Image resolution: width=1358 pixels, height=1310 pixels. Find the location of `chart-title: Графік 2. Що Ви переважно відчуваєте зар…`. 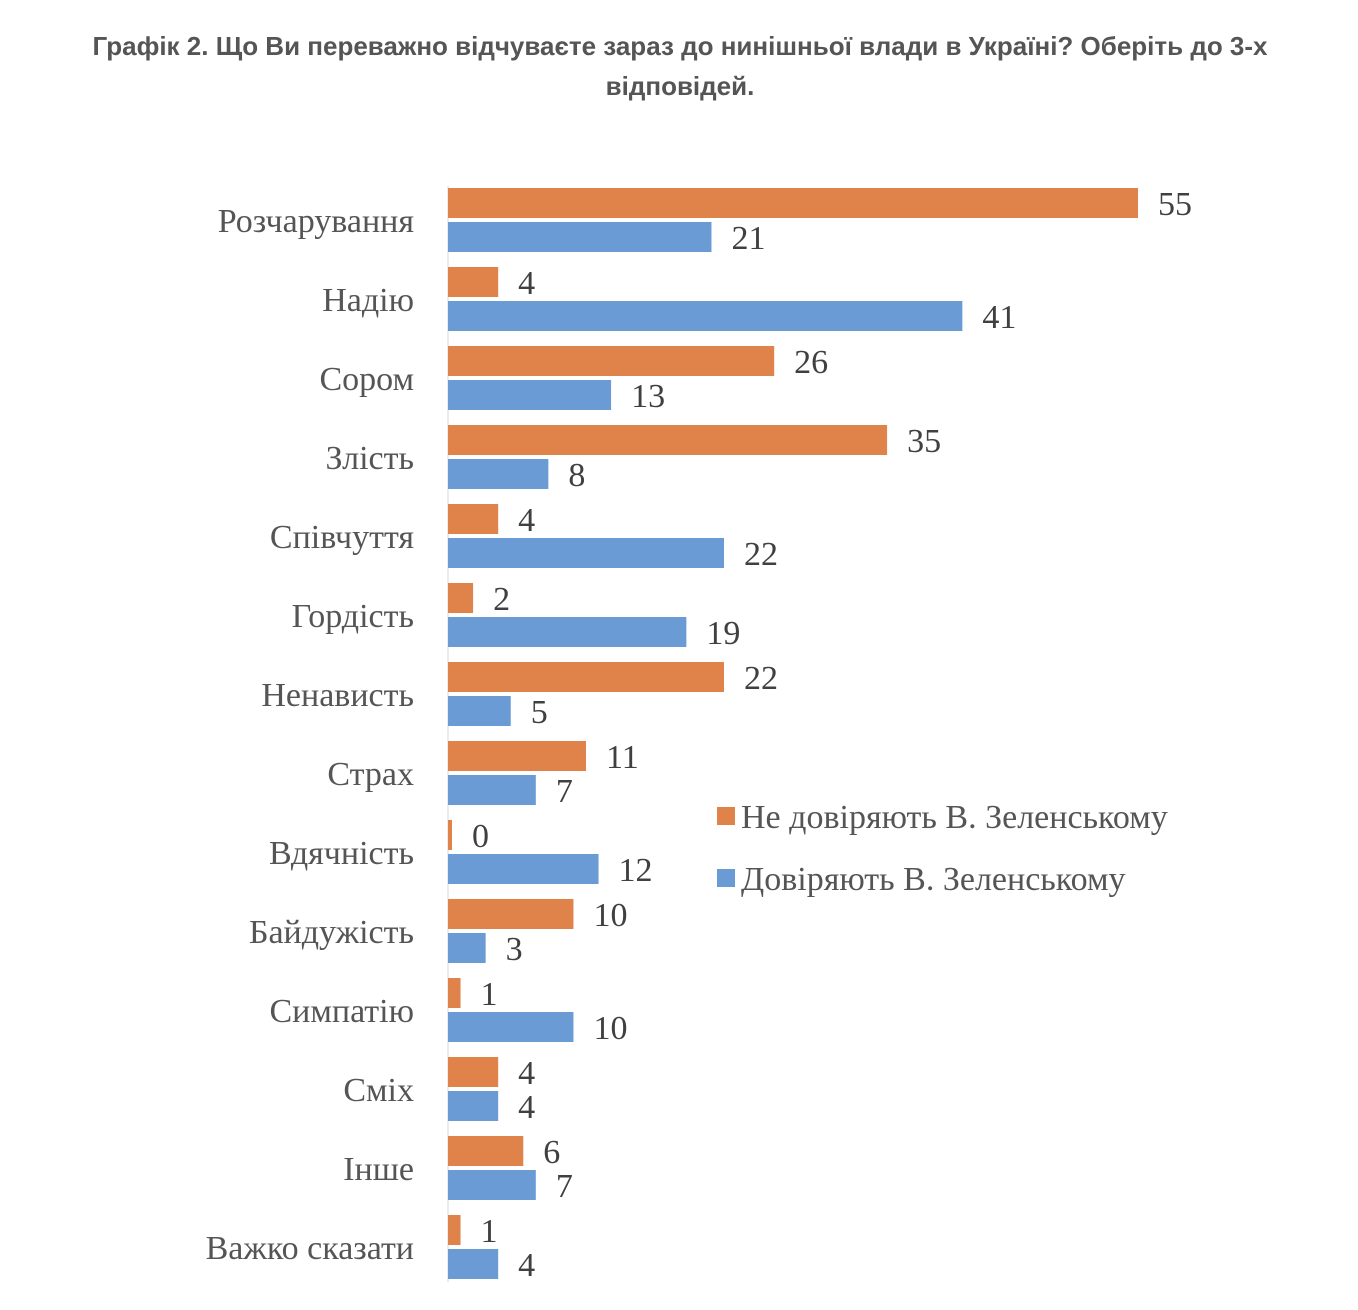

chart-title: Графік 2. Що Ви переважно відчуваєте зар… is located at coordinates (680, 66).